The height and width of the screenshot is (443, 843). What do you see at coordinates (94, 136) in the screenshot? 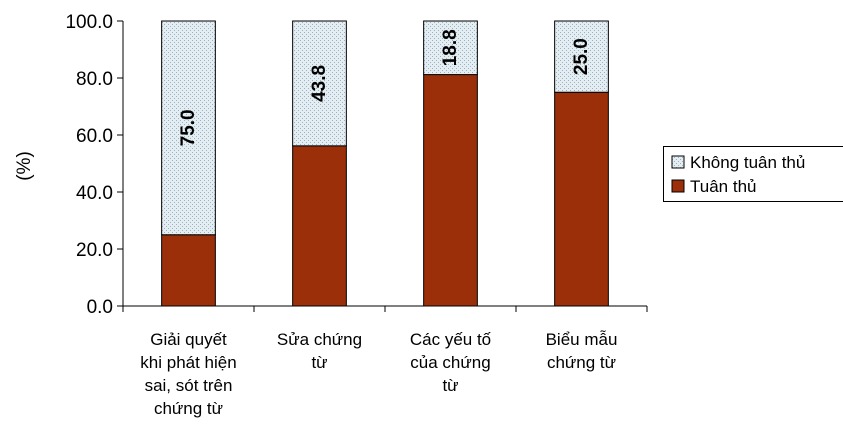
I see `y-tick-label: 60.0` at bounding box center [94, 136].